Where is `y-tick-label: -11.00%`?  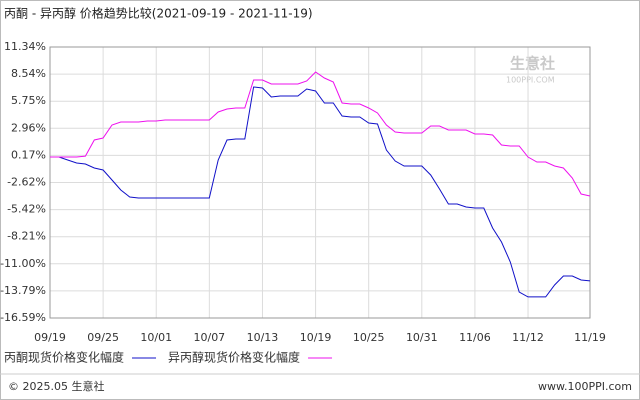
y-tick-label: -11.00% is located at coordinates (23, 263).